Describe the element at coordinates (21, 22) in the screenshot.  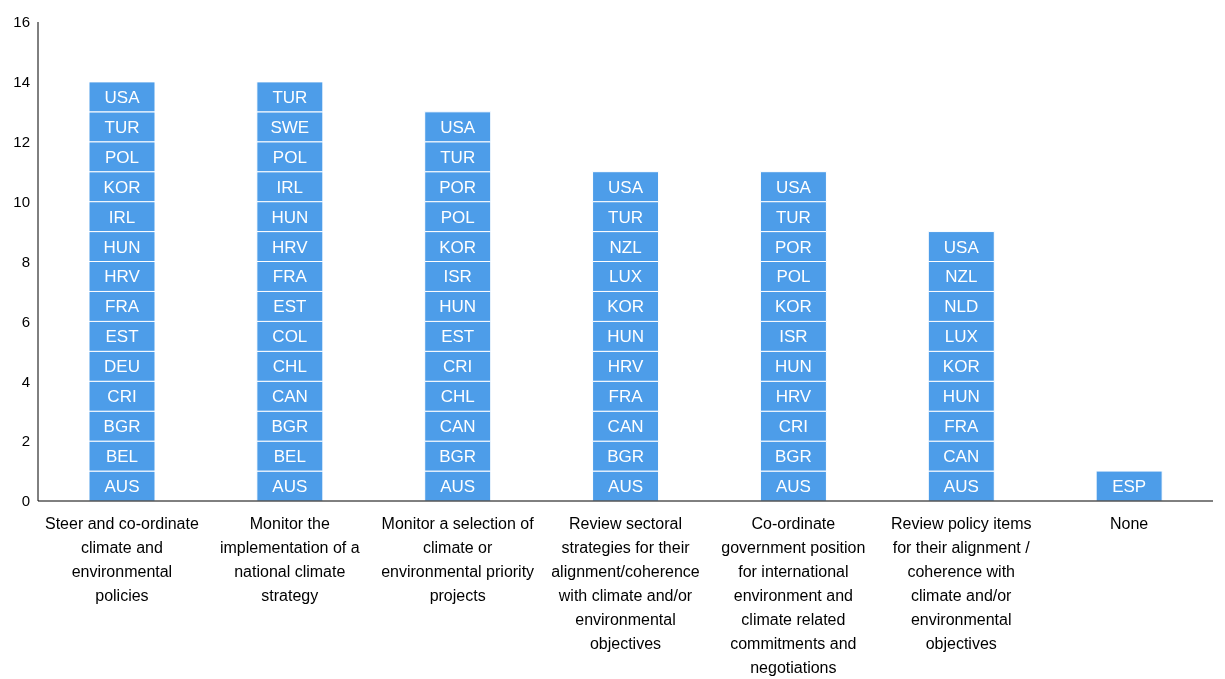
I see `y-tick-label: 16` at that location.